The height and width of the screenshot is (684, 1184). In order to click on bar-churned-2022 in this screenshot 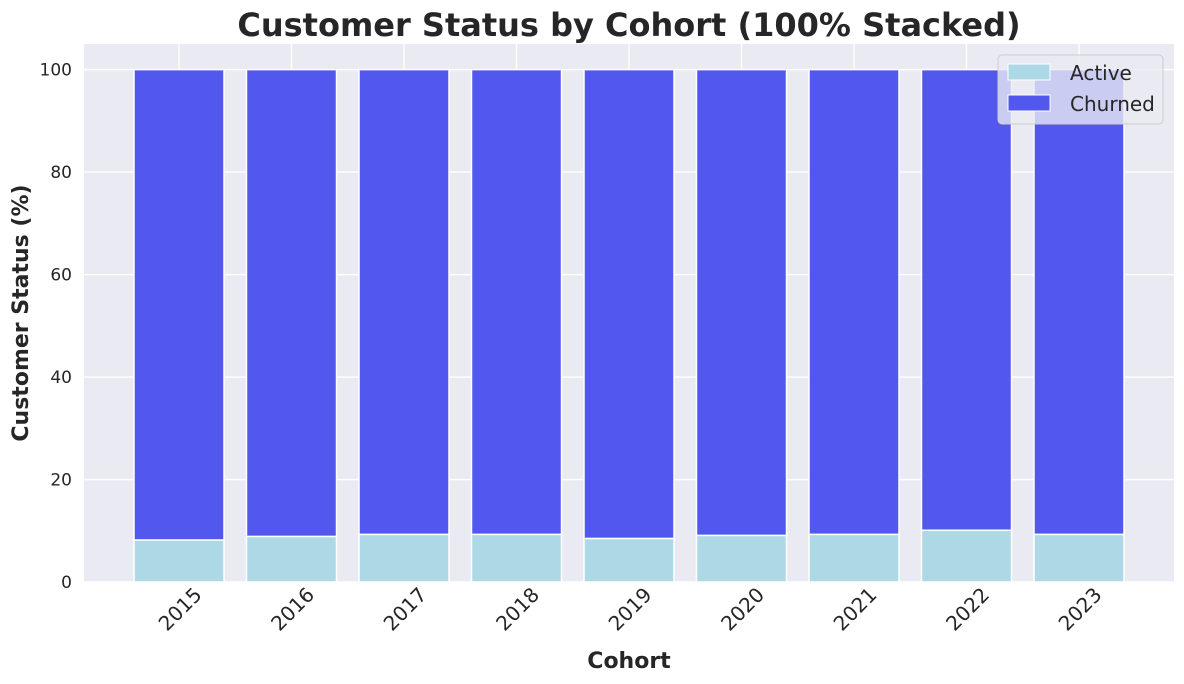, I will do `click(966, 299)`.